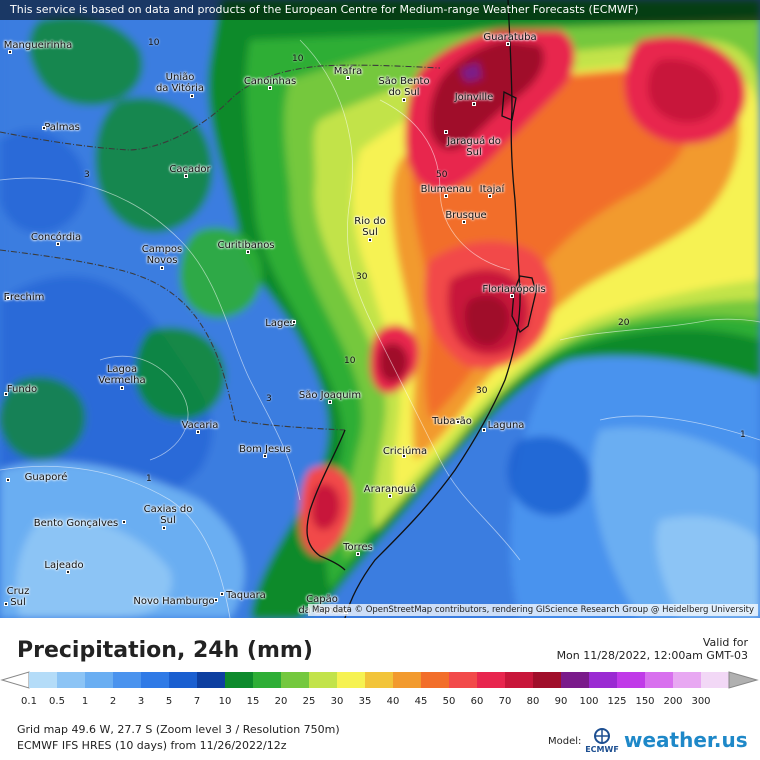  I want to click on city-label: Fundo, so click(22, 389).